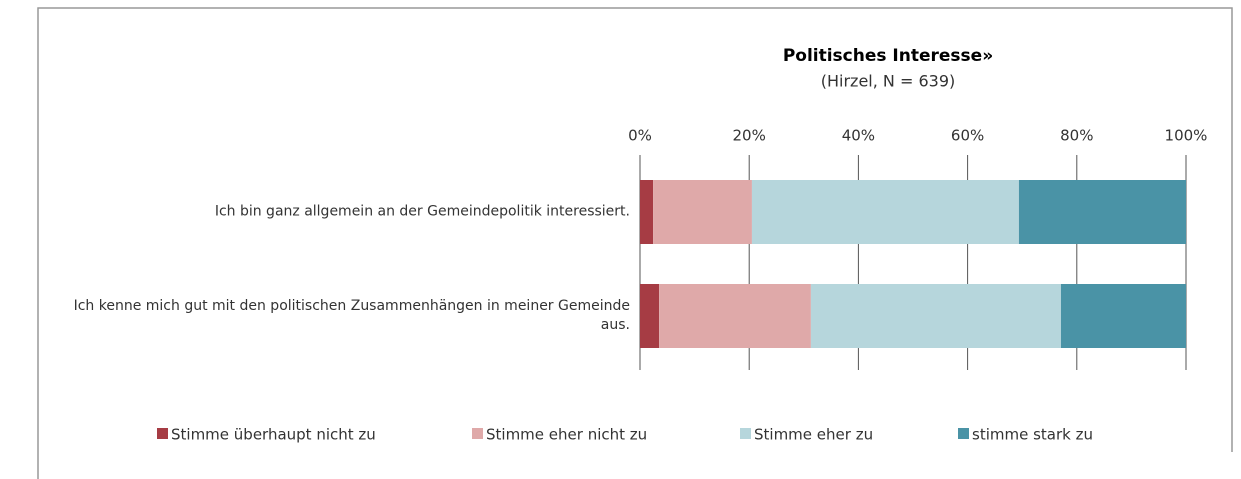  I want to click on x-tick-label: 80%, so click(1076, 136).